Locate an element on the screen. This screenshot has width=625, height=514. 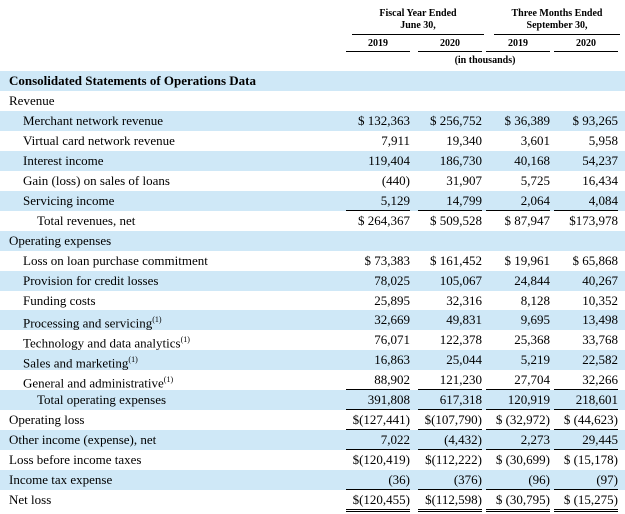
cell-value: 16,863 is located at coordinates (392, 360).